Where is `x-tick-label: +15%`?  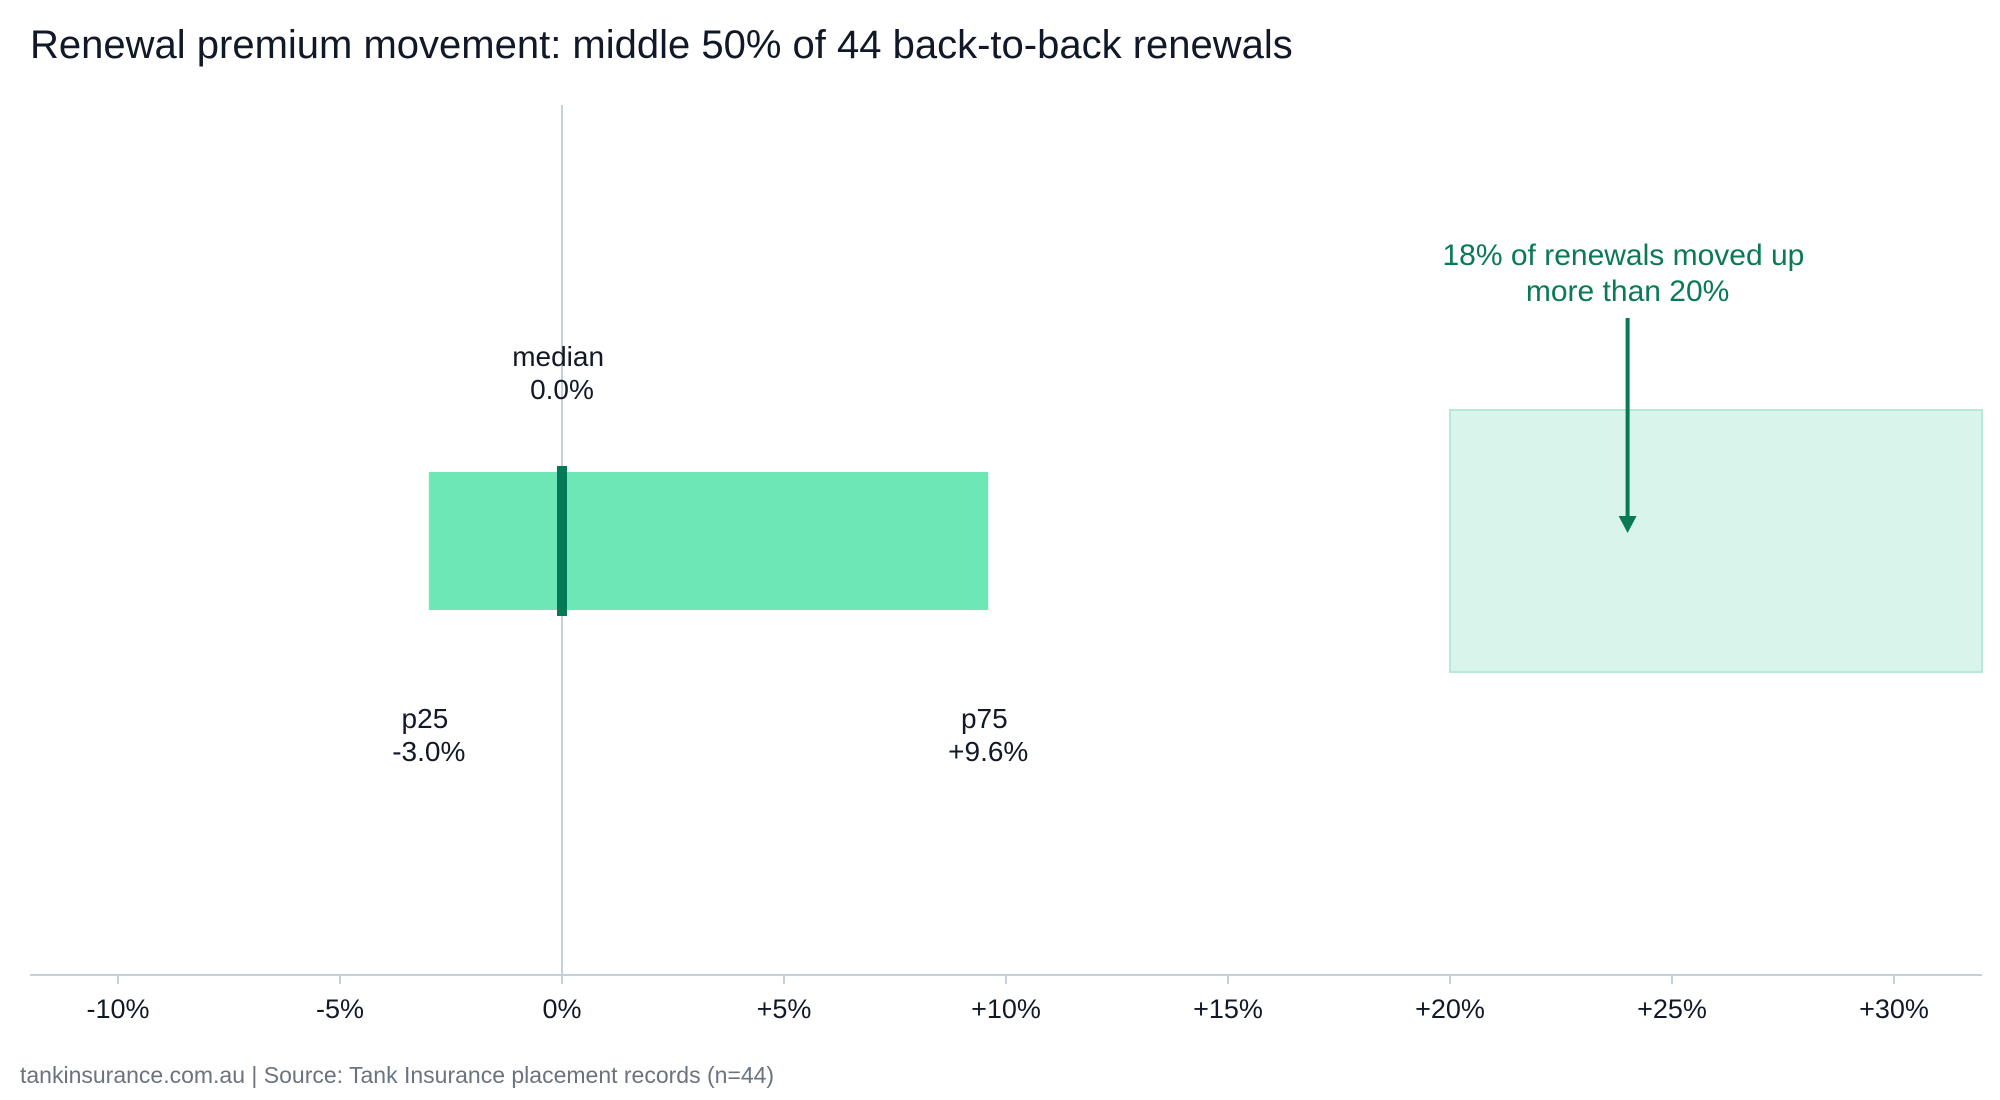
x-tick-label: +15% is located at coordinates (1228, 1009).